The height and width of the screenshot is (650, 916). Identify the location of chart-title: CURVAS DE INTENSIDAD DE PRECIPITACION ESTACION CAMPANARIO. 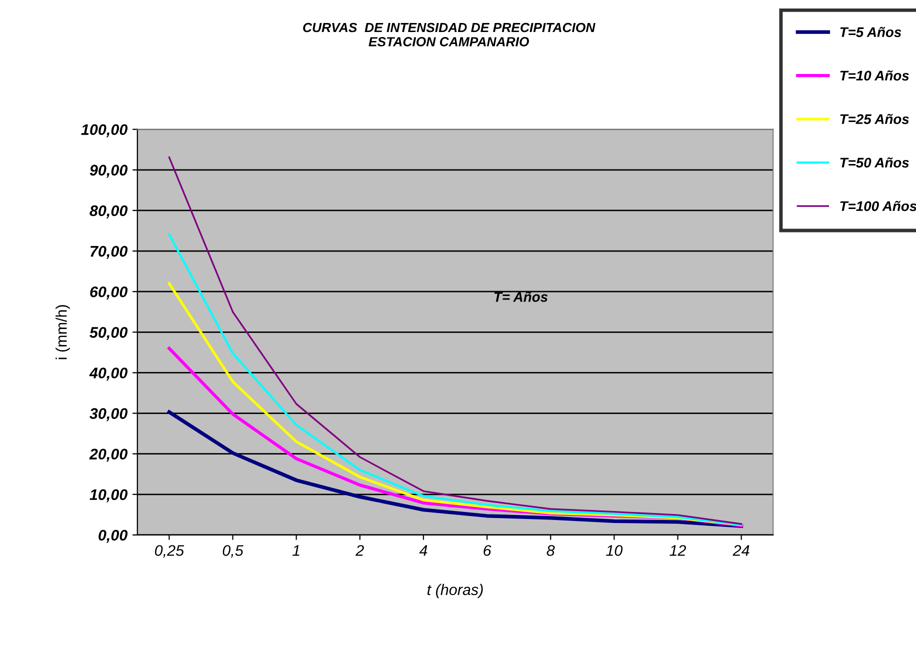
(449, 34).